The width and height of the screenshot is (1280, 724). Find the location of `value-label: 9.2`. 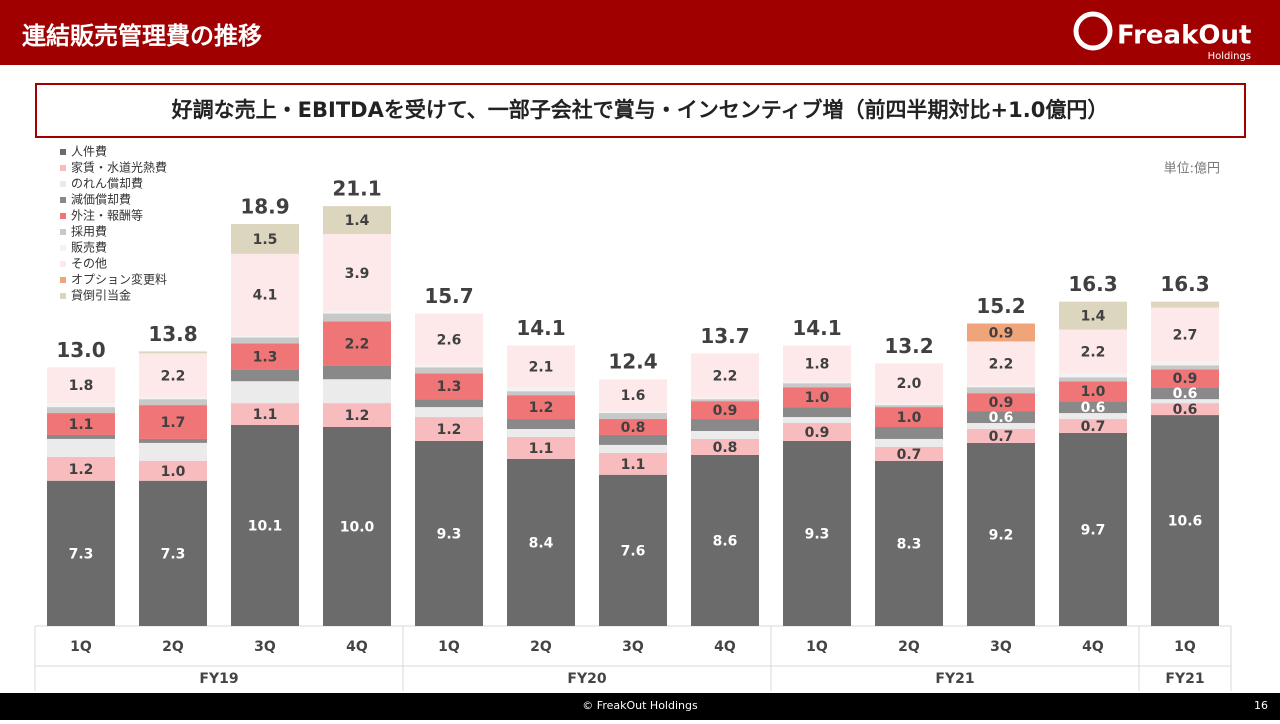

value-label: 9.2 is located at coordinates (1001, 535).